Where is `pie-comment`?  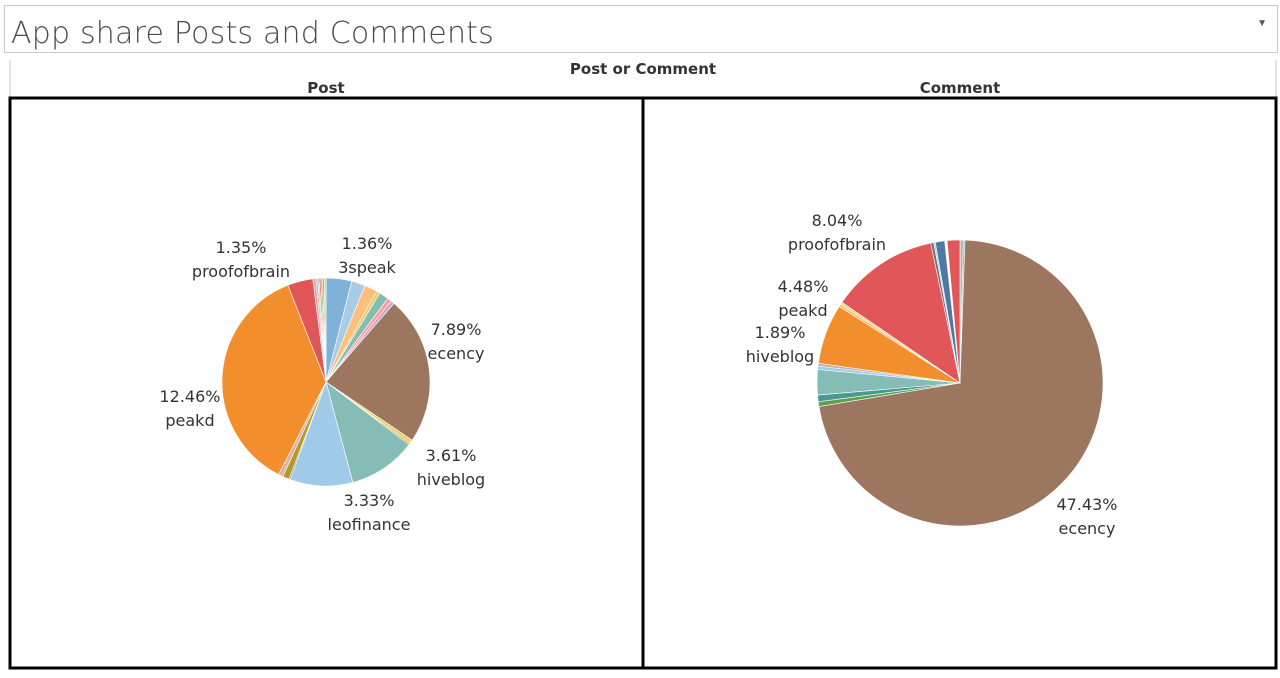
pie-comment is located at coordinates (960, 383).